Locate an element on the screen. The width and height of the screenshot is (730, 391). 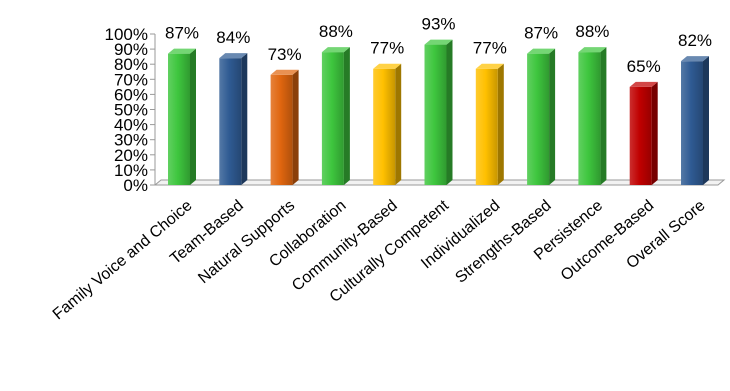
y-tick-label: 50% is located at coordinates (131, 110).